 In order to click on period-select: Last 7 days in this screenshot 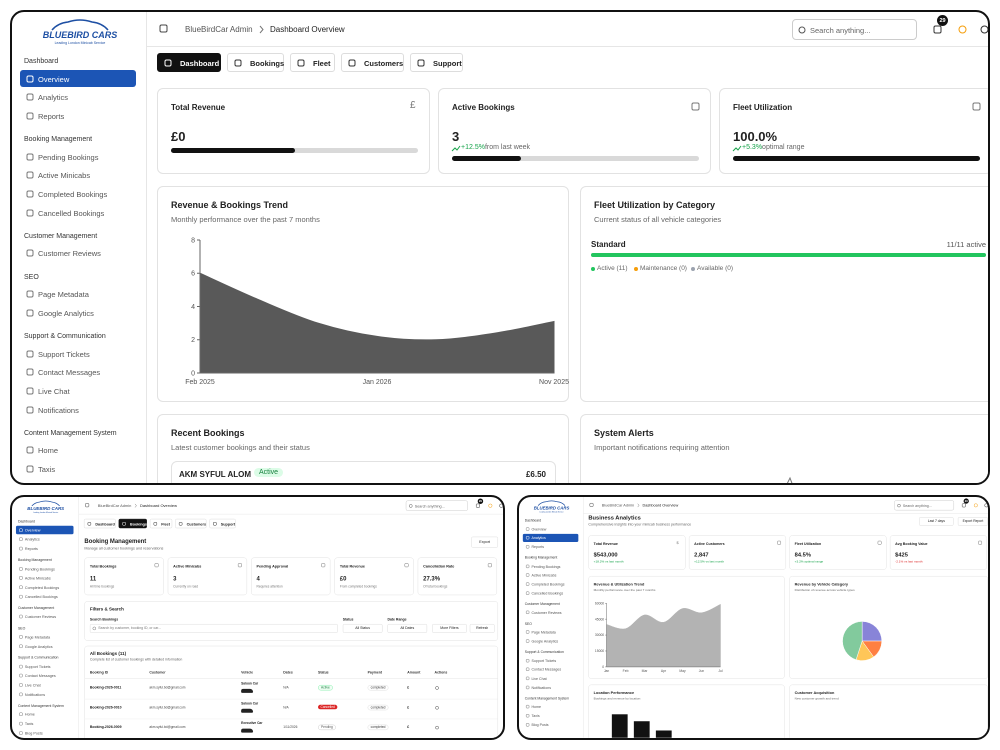, I will do `click(936, 521)`.